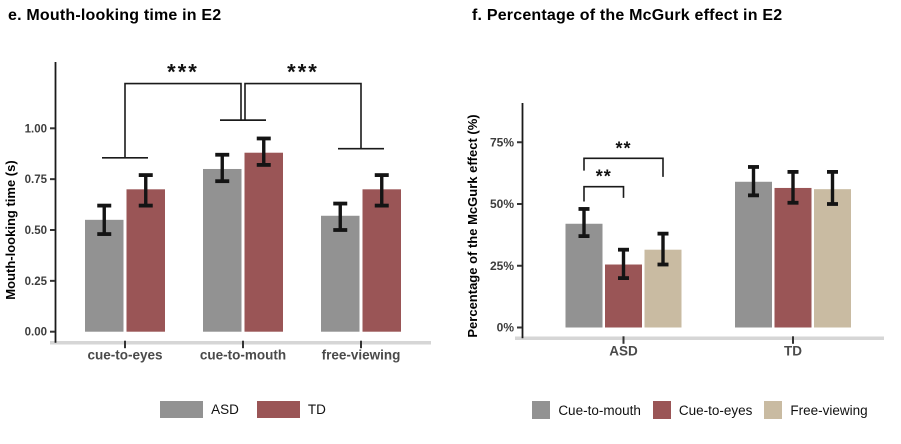 The width and height of the screenshot is (901, 444). I want to click on bar-f-free-viewing-td, so click(832, 258).